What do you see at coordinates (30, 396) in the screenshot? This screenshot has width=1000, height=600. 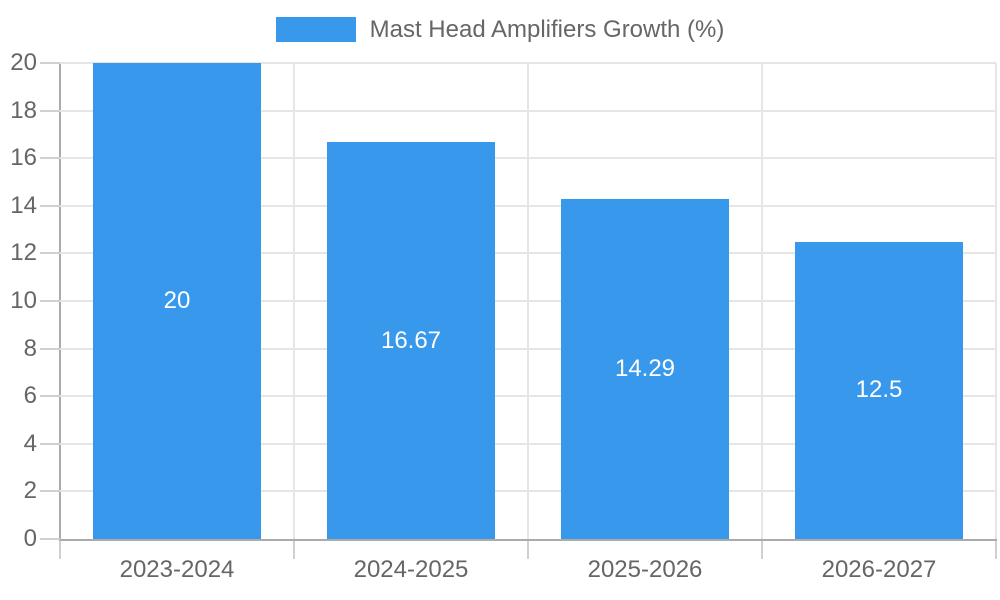 I see `y-tick-label: 6` at bounding box center [30, 396].